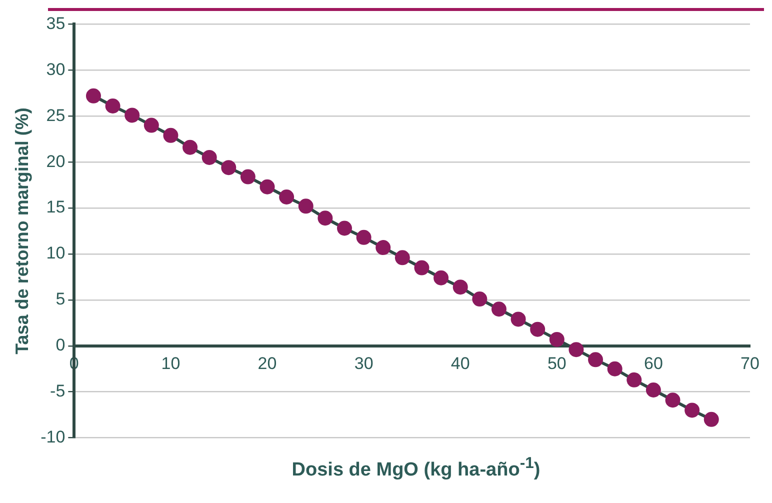  Describe the element at coordinates (22, 231) in the screenshot. I see `y-axis-title: Tasa de retorno marginal (%)` at that location.